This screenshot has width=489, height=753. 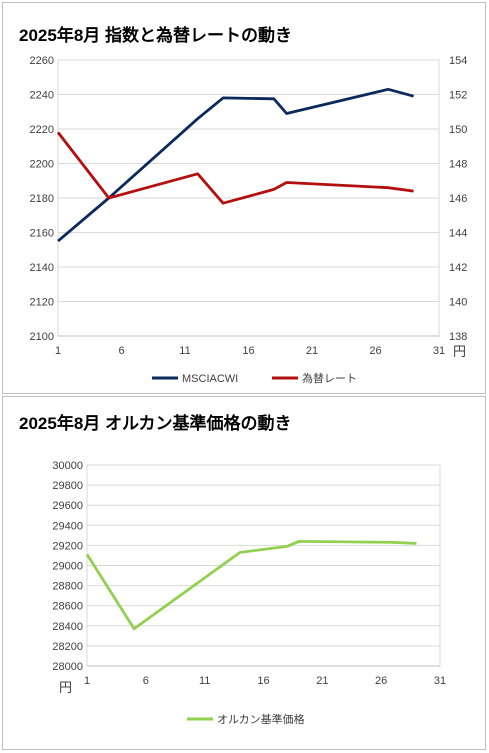 What do you see at coordinates (42, 268) in the screenshot?
I see `y-tick-label: 2140` at bounding box center [42, 268].